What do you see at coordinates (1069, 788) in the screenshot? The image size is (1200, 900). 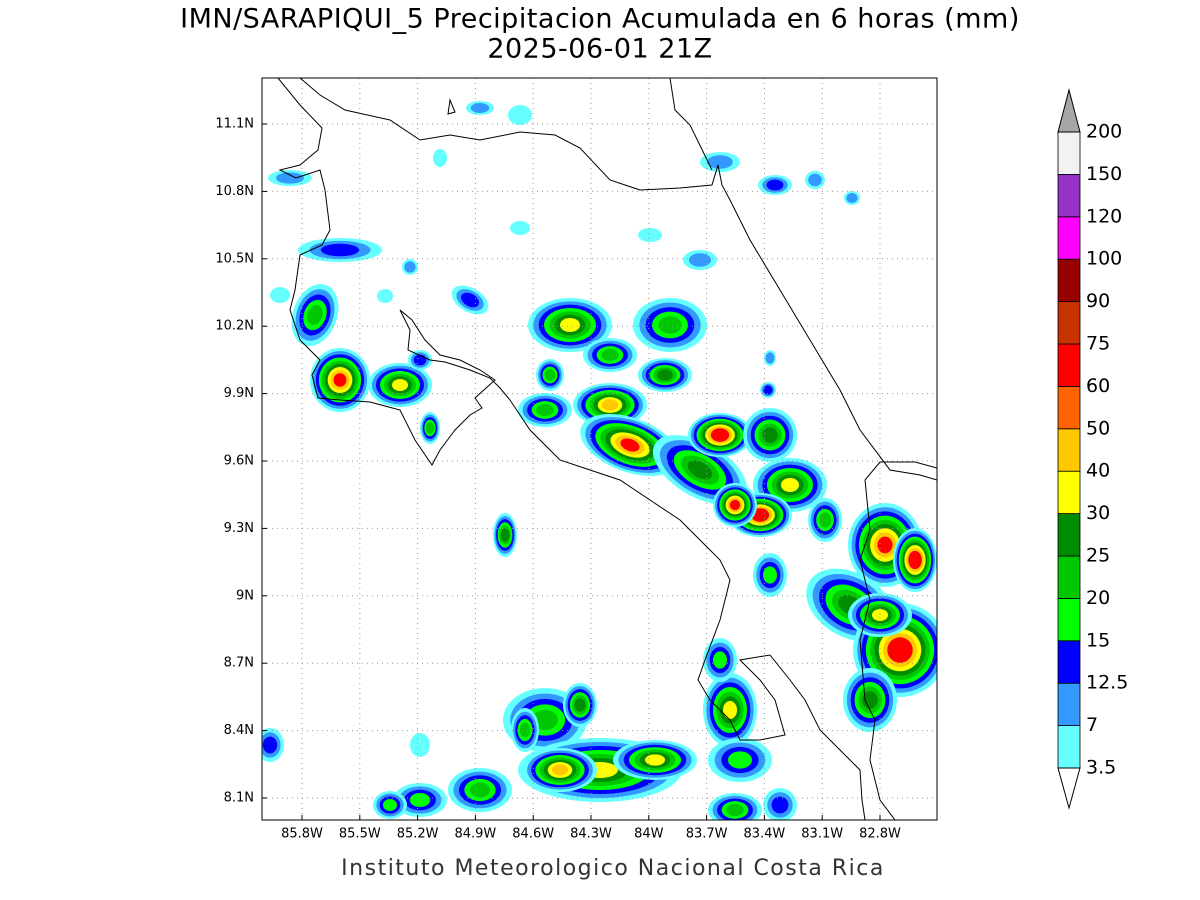 I see `colorbar-under` at bounding box center [1069, 788].